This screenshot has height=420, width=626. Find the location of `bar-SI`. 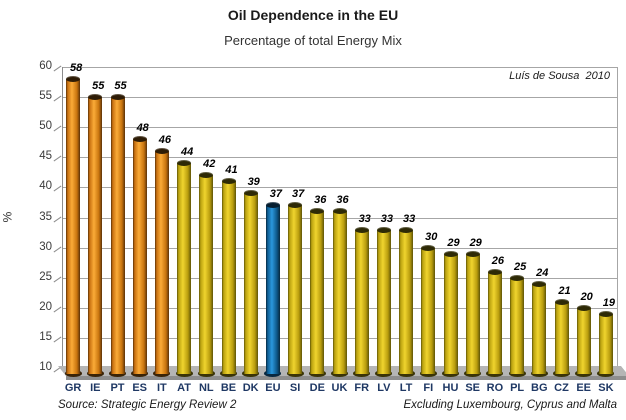

bar-SI is located at coordinates (295, 289).